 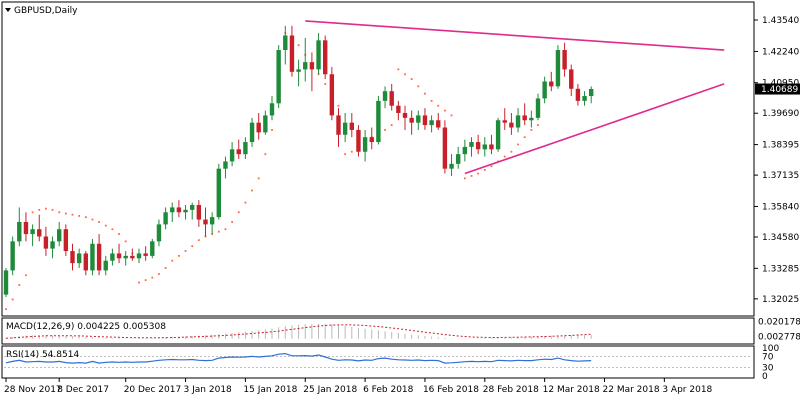 I want to click on time-tick-label: 15 Jan 2018, so click(x=270, y=390).